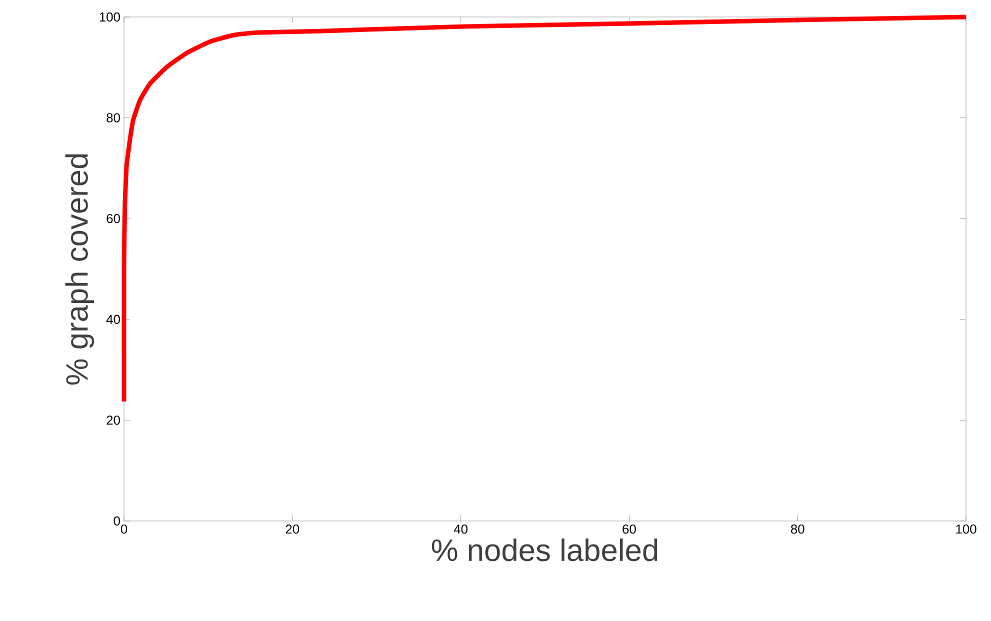 This screenshot has height=621, width=991. What do you see at coordinates (461, 529) in the screenshot?
I see `x-tick-label: 40` at bounding box center [461, 529].